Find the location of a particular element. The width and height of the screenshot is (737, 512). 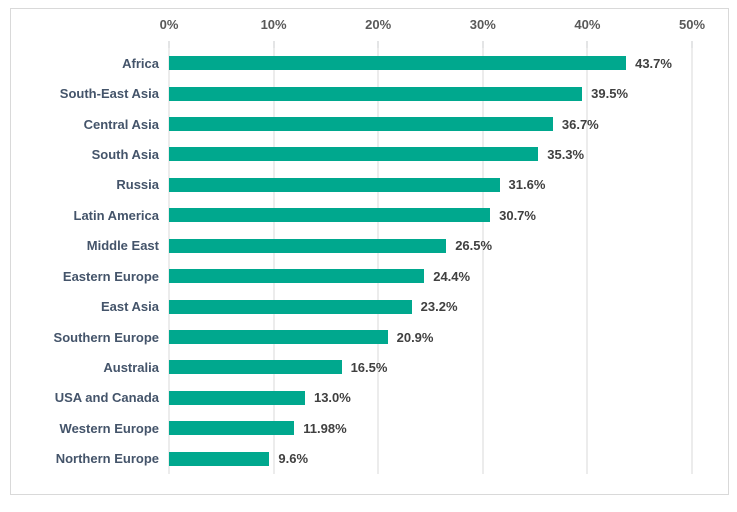

x-axis-tick-label: 10% is located at coordinates (273, 24).